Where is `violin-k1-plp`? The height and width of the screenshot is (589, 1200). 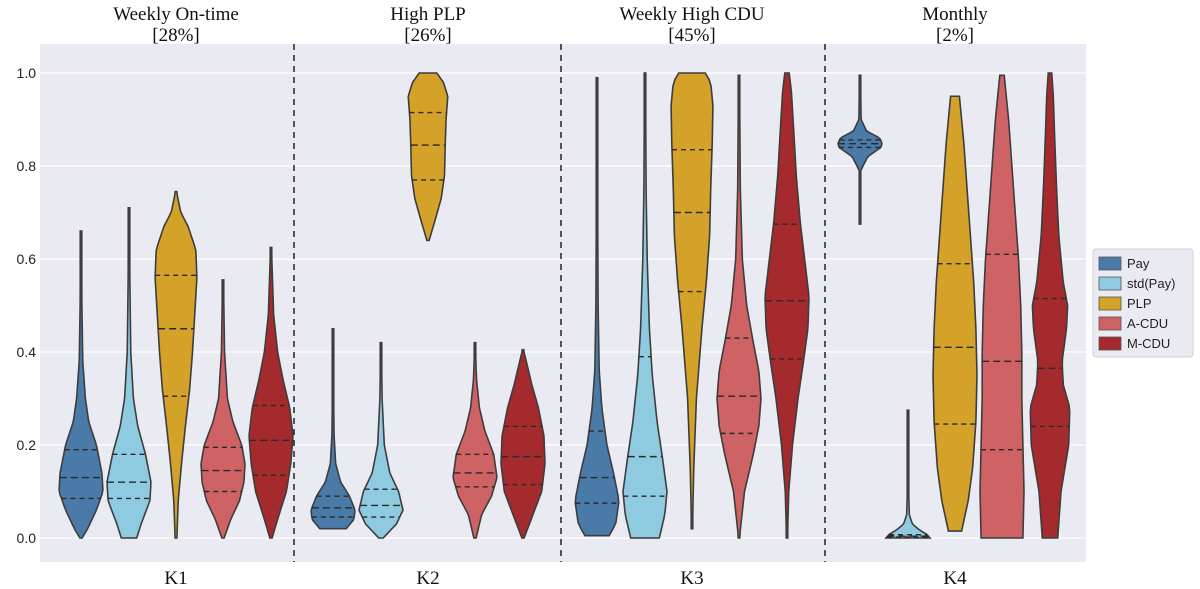 violin-k1-plp is located at coordinates (176, 364).